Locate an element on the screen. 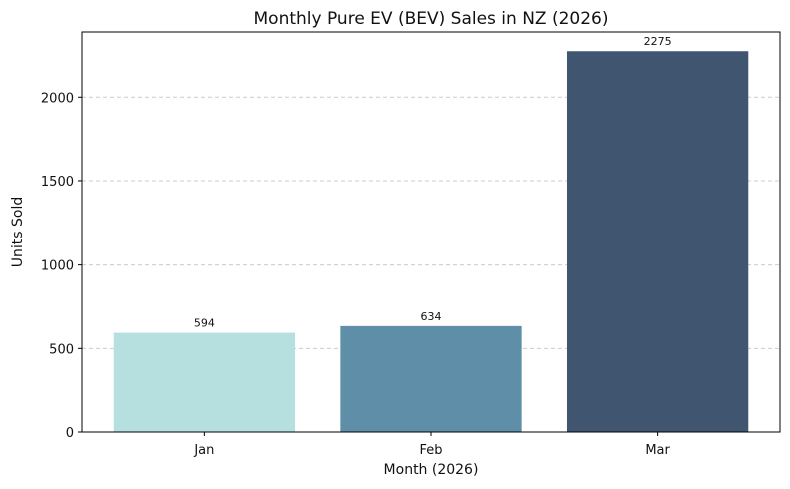 This screenshot has width=790, height=489. data-label: 634 is located at coordinates (431, 316).